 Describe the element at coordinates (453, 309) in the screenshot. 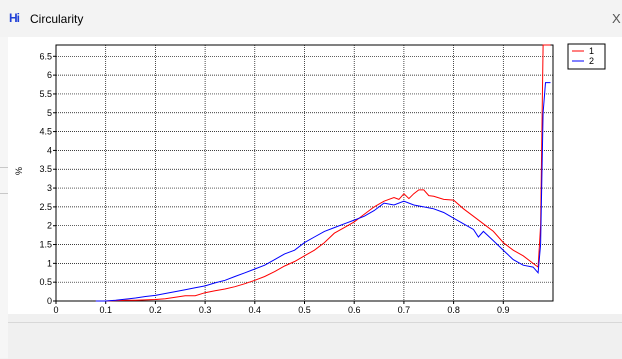

I see `x-tick-label: 0.8` at that location.